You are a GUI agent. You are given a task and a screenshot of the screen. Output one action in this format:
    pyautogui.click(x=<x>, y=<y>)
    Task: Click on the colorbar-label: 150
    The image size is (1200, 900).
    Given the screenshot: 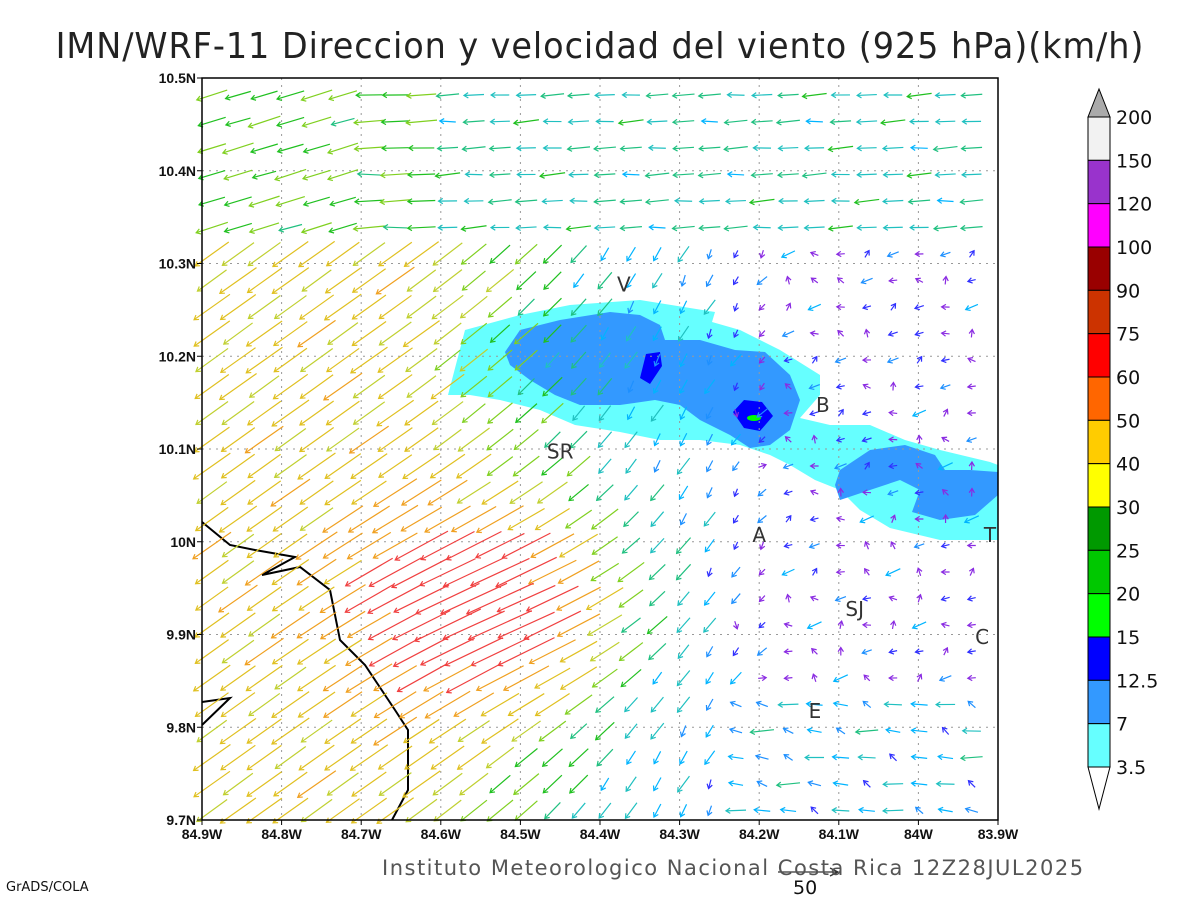 What is the action you would take?
    pyautogui.click(x=1134, y=161)
    